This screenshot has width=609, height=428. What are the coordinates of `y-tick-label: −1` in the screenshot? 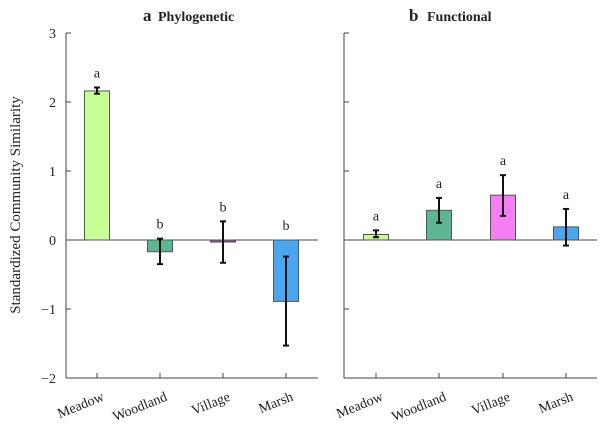 It's located at (48, 310).